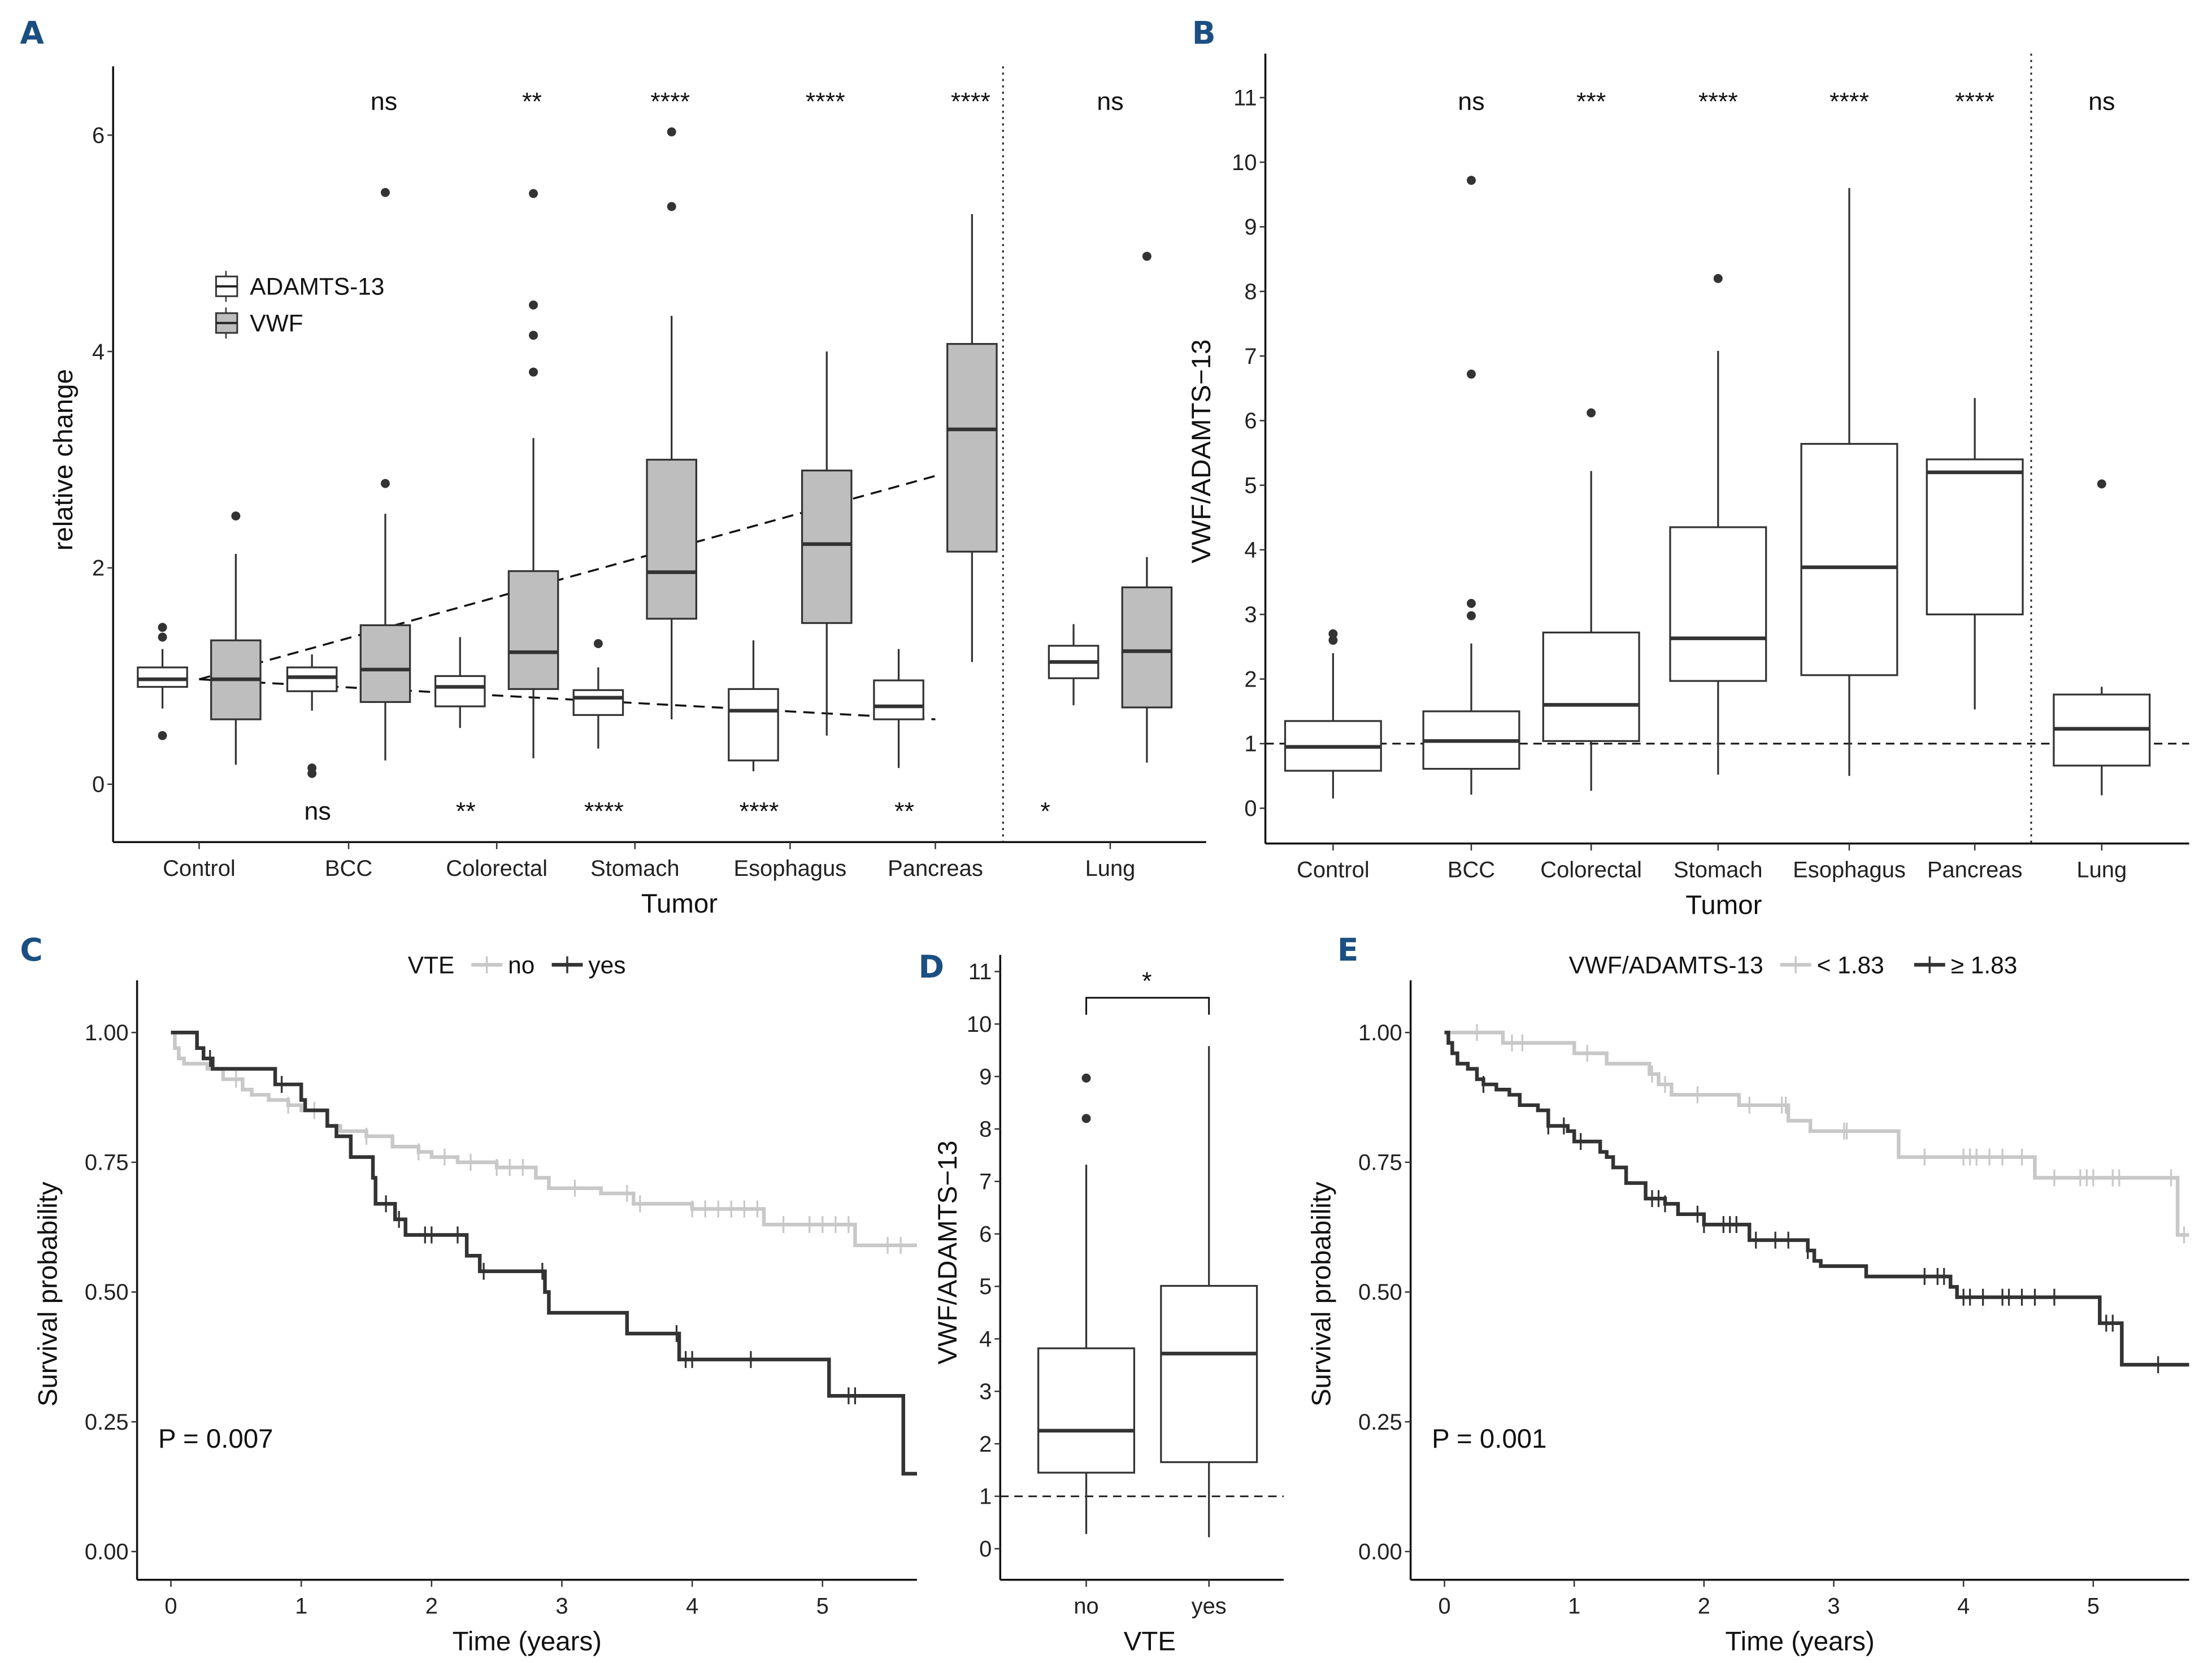 Image resolution: width=2212 pixels, height=1663 pixels. I want to click on panel-a-x-tick-label: Lung, so click(1110, 868).